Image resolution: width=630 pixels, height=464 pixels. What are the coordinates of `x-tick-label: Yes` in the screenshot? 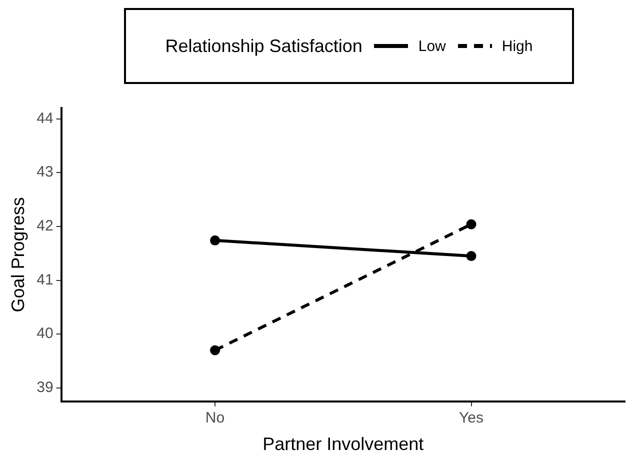 It's located at (471, 418).